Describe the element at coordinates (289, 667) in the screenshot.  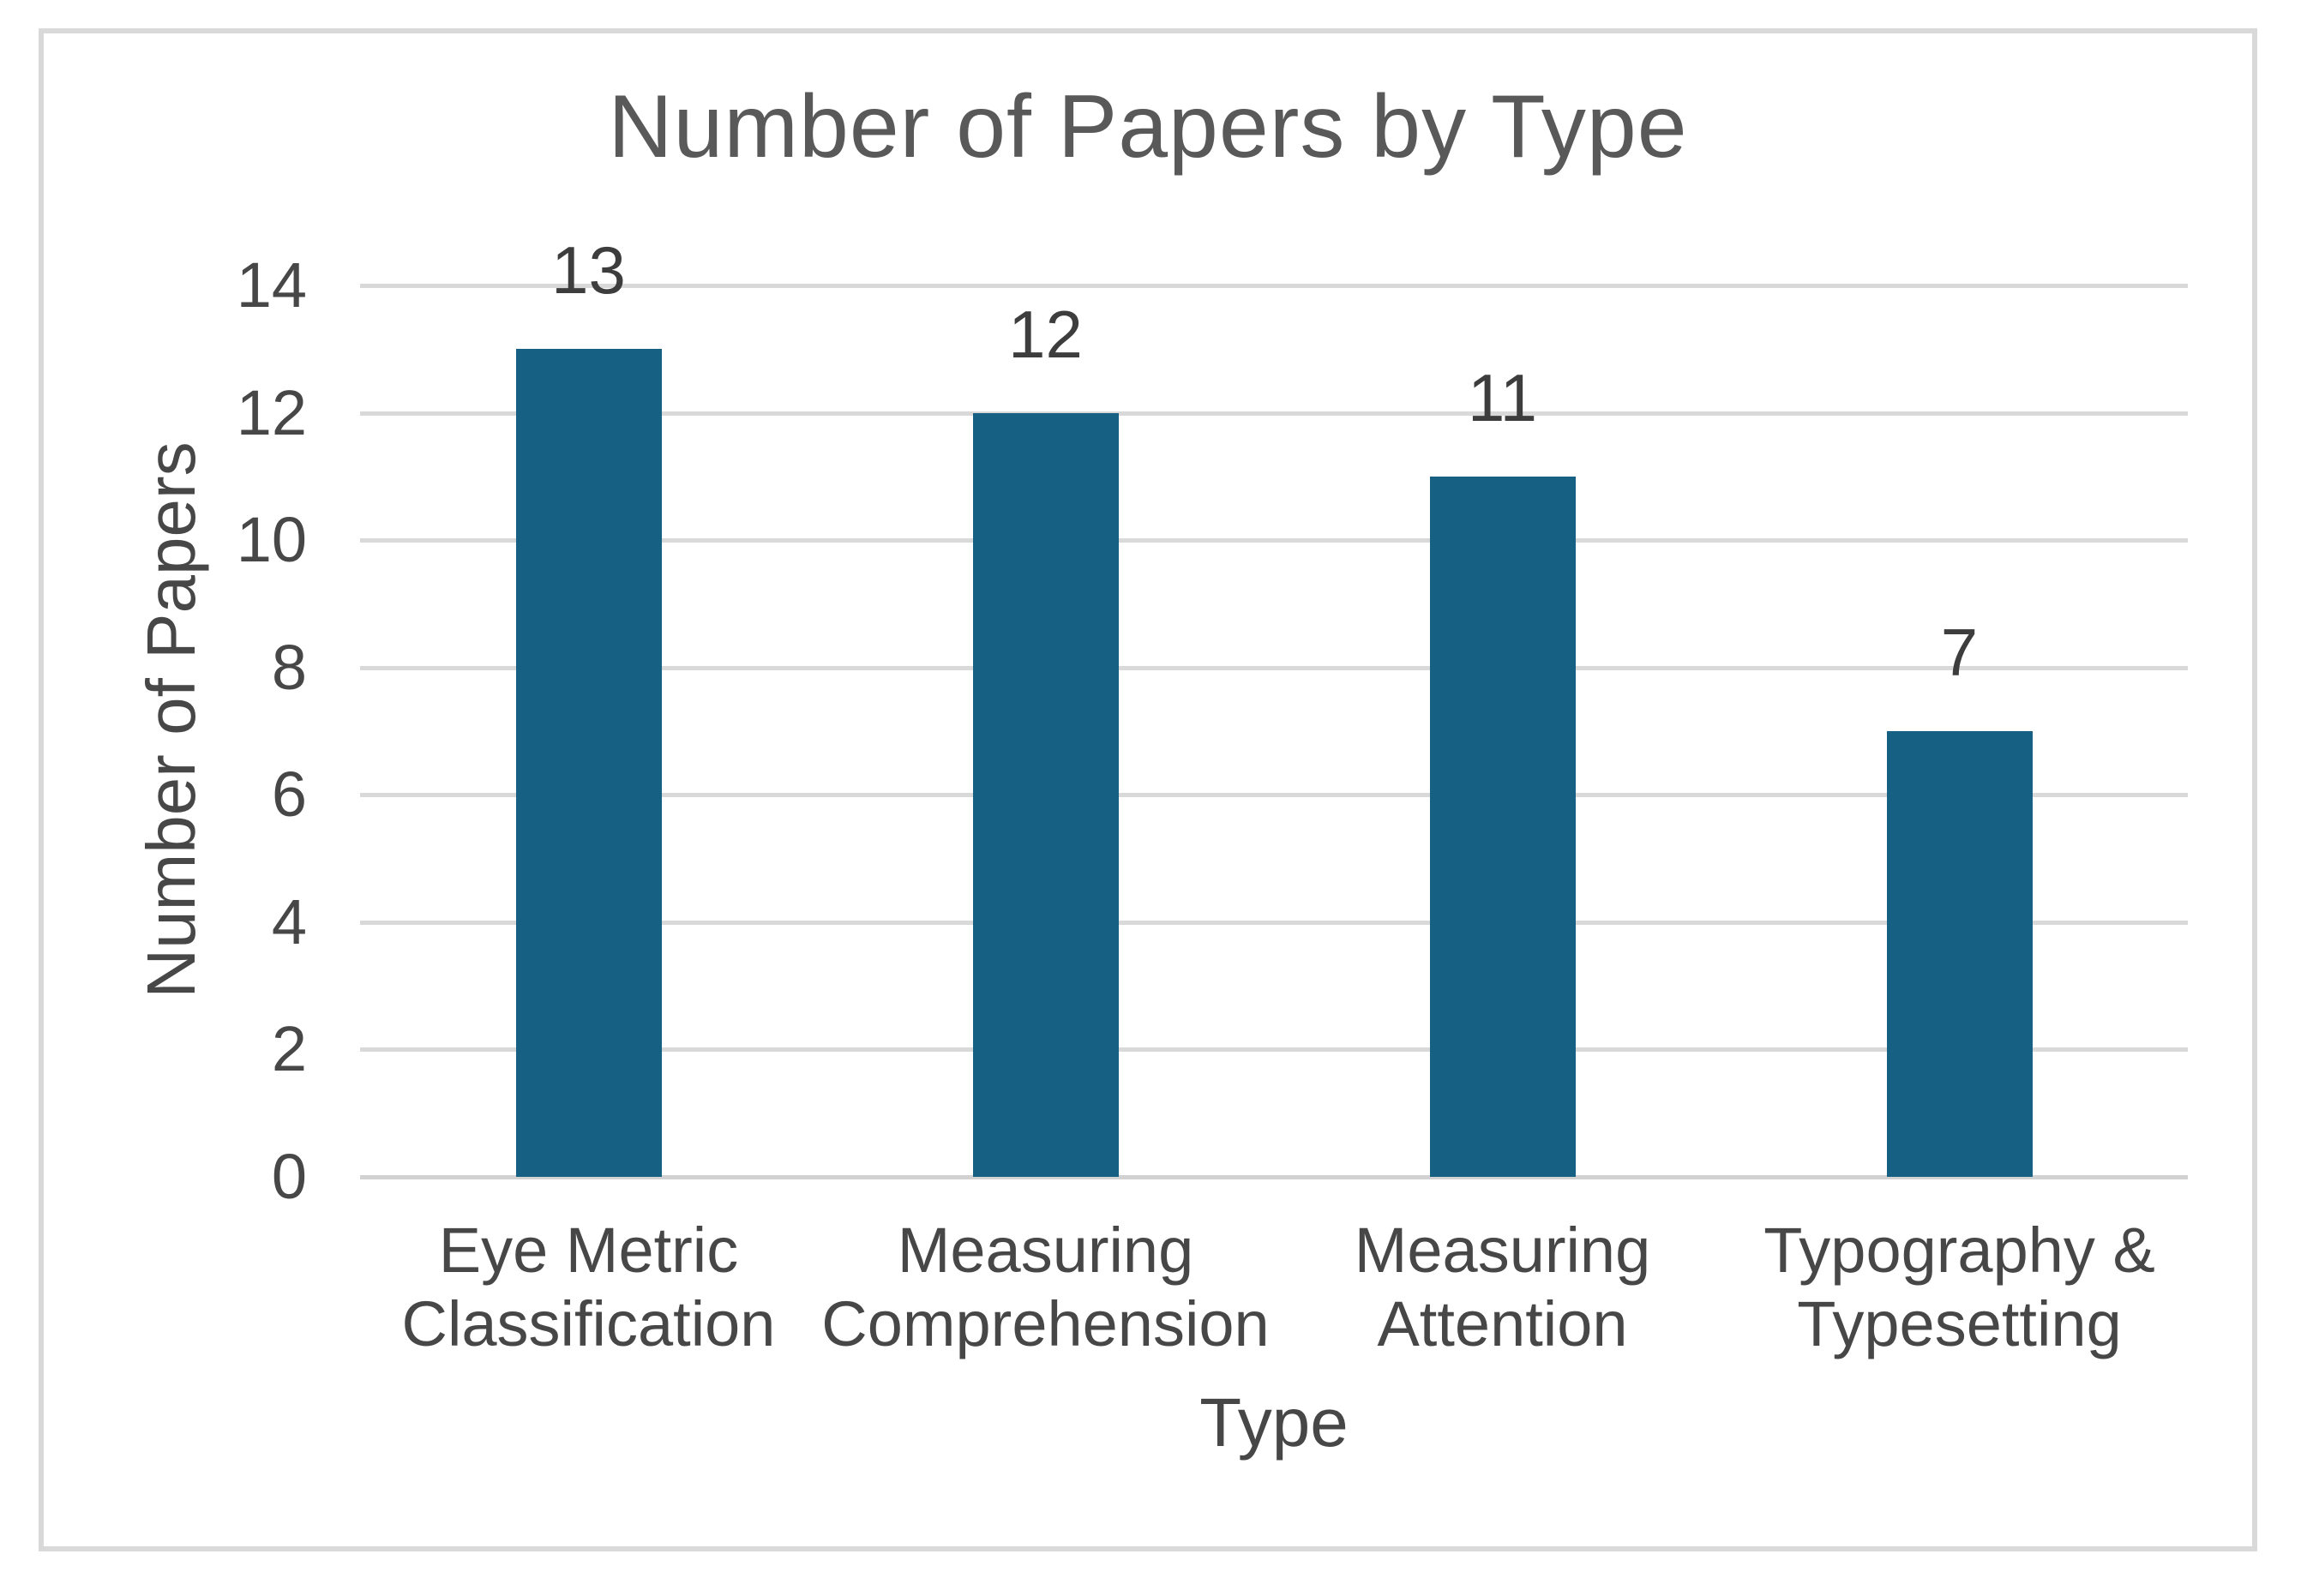
I see `y-tick-label: 8` at that location.